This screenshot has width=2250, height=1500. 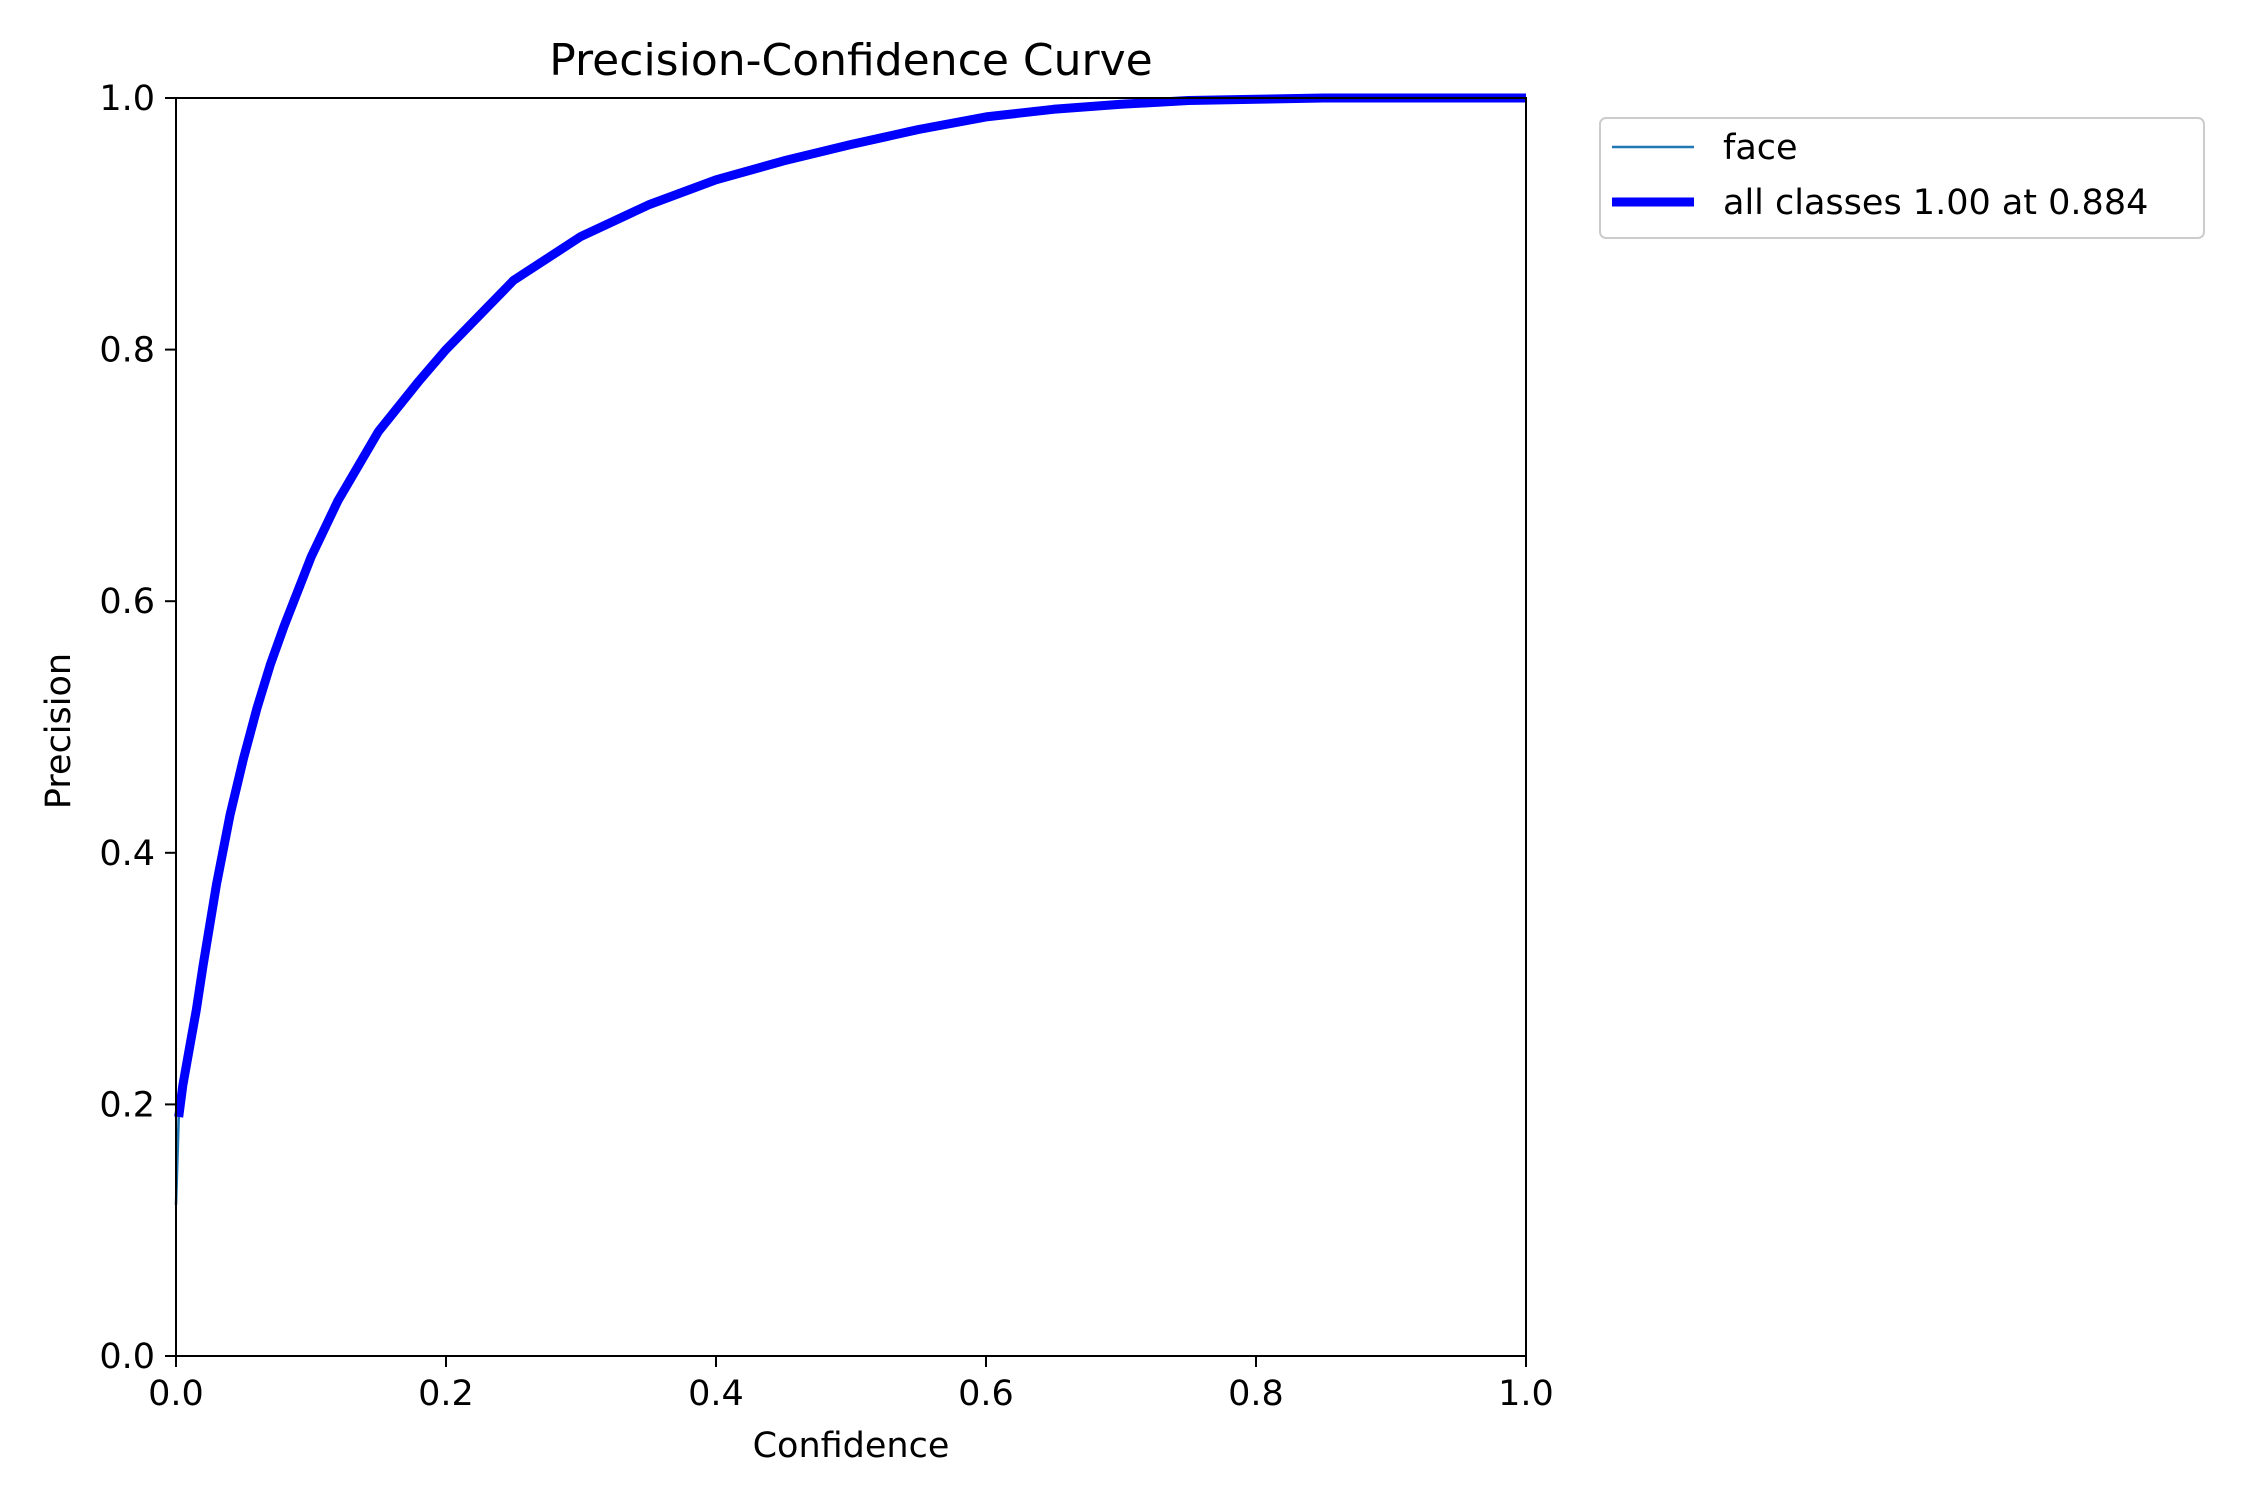 I want to click on x-axis-label: Confidence, so click(x=851, y=1446).